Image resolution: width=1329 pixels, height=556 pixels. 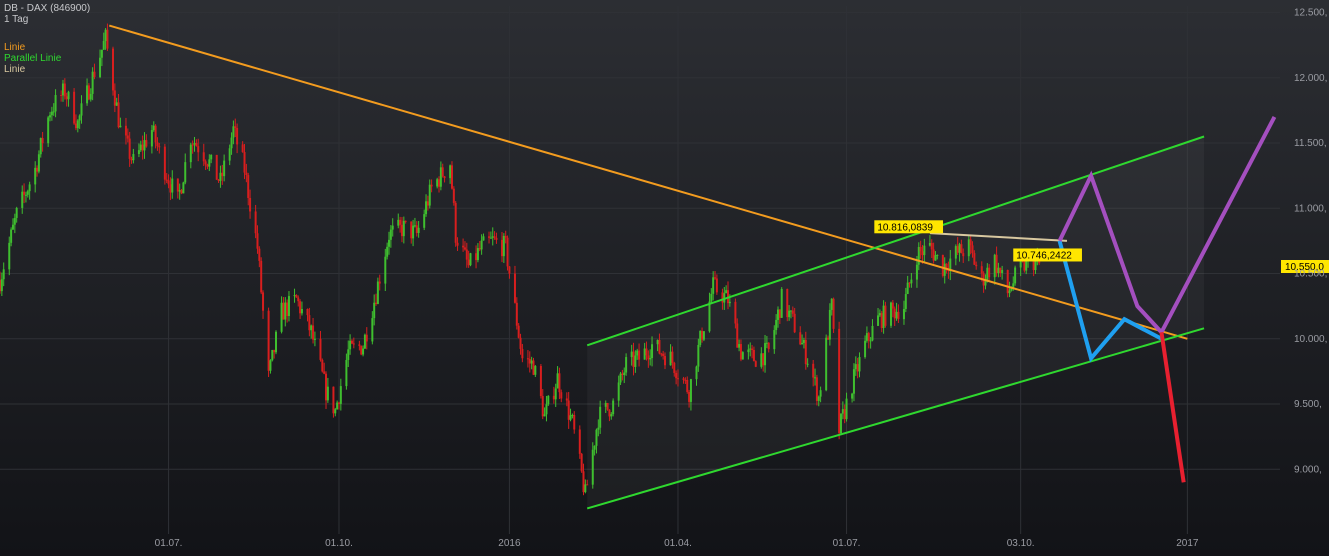 What do you see at coordinates (1310, 78) in the screenshot?
I see `y-tick-label: 12.000,` at bounding box center [1310, 78].